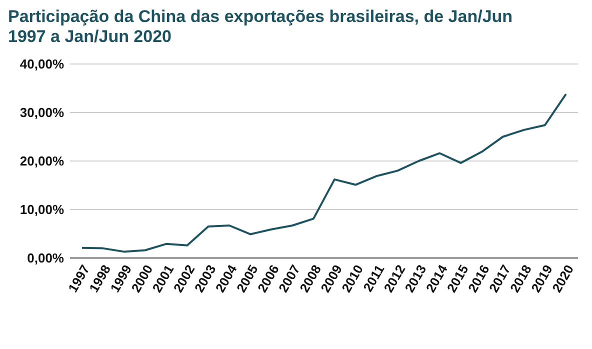  I want to click on y-tick-label: 10,00%, so click(42, 210).